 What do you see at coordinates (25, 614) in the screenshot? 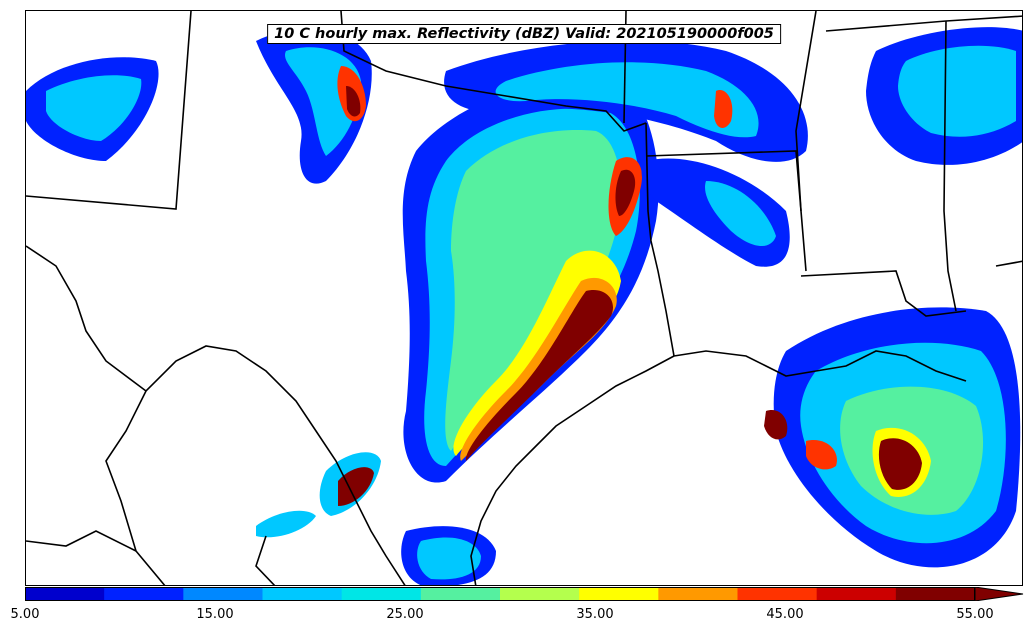
I see `colorbar-tick-label: 5.00` at bounding box center [25, 614].